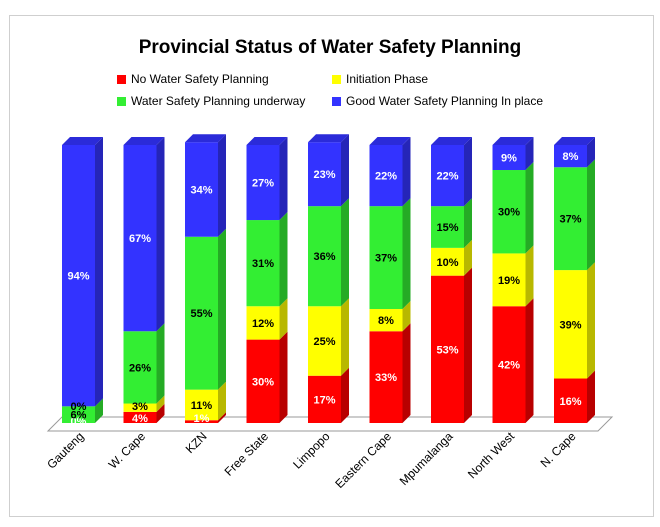 The height and width of the screenshot is (527, 660). I want to click on data-label: 16%, so click(570, 402).